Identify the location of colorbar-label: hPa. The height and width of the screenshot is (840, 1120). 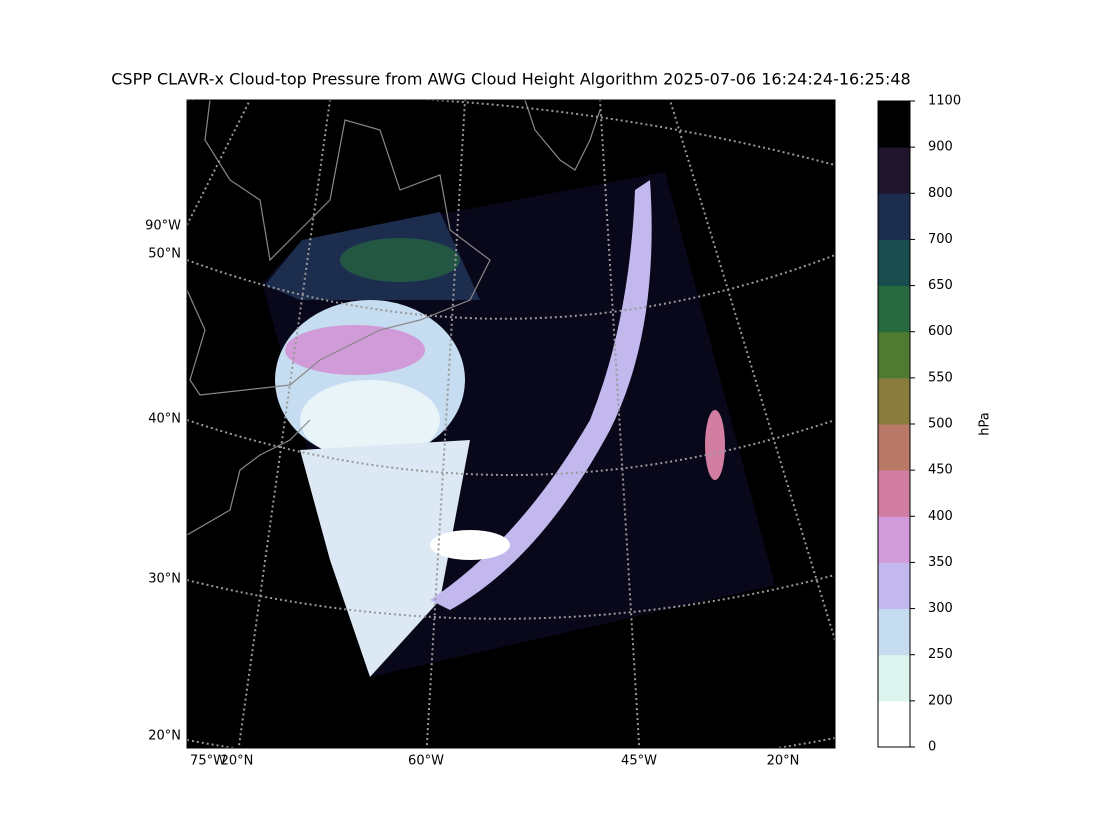
(985, 423).